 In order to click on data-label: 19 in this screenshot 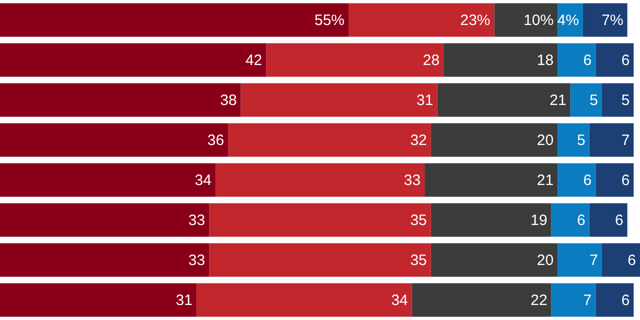, I will do `click(539, 221)`.